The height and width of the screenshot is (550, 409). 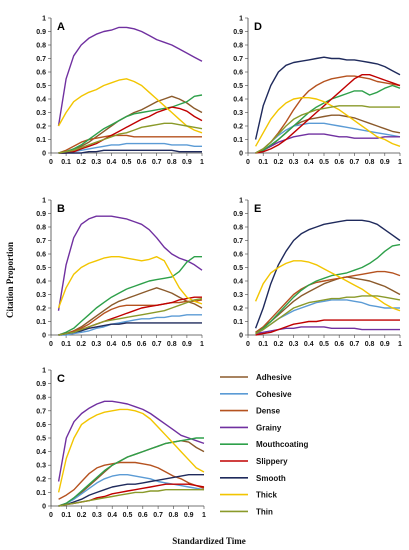 I want to click on legend-item: Smooth, so click(x=253, y=478).